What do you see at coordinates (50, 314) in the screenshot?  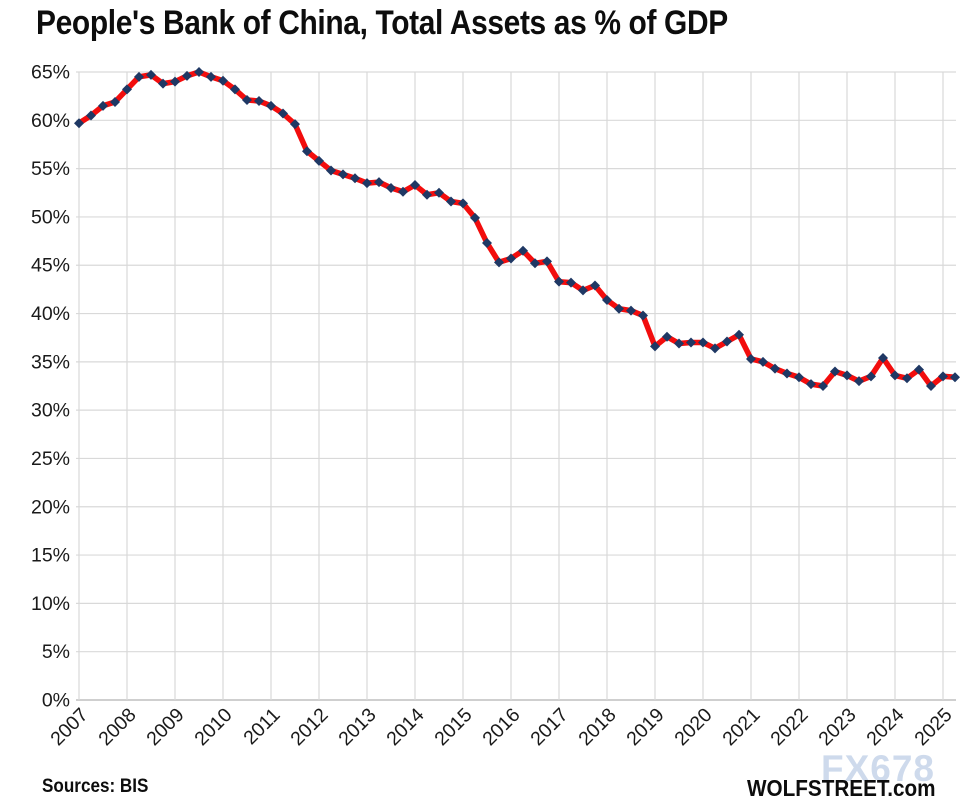 I see `y-tick-label: 40%` at bounding box center [50, 314].